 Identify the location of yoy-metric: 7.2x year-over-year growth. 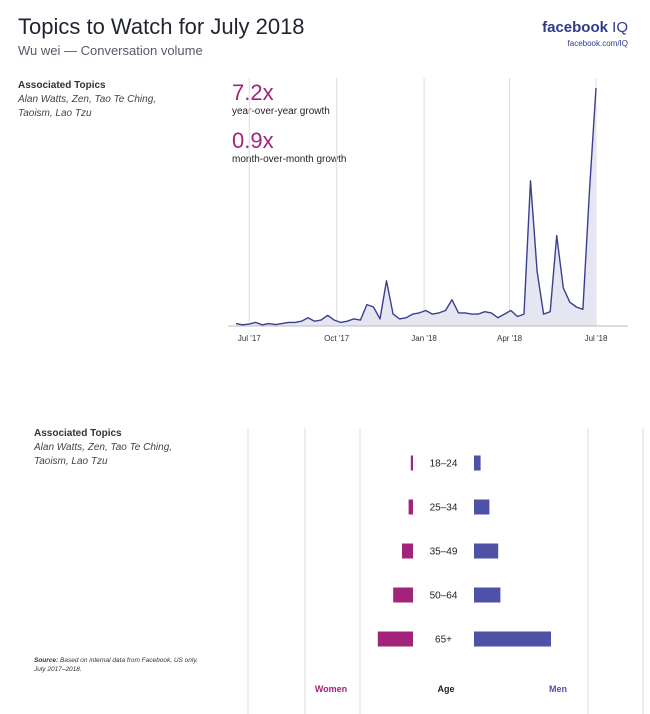
(281, 98).